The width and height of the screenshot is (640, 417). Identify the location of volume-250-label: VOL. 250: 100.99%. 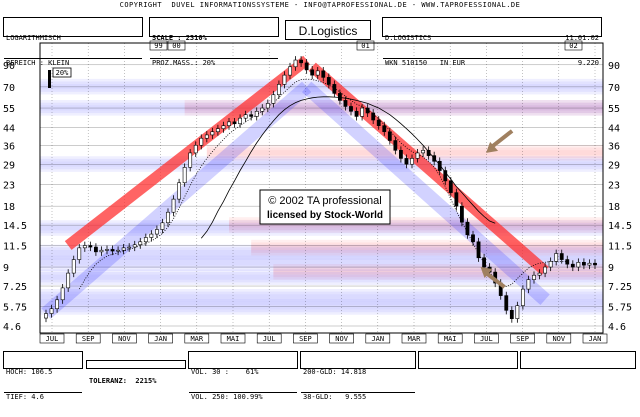
(243, 396).